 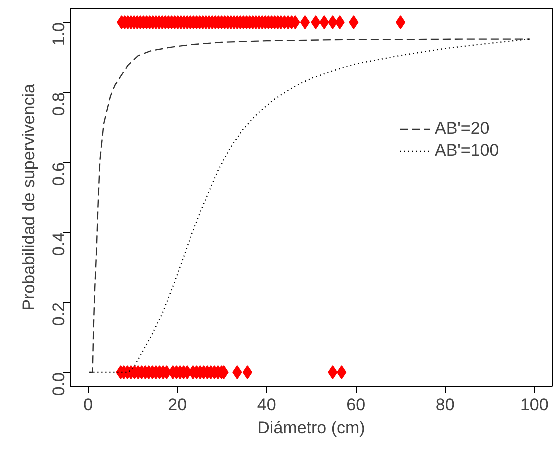 What do you see at coordinates (59, 174) in the screenshot?
I see `y-tick-label: 0.6` at bounding box center [59, 174].